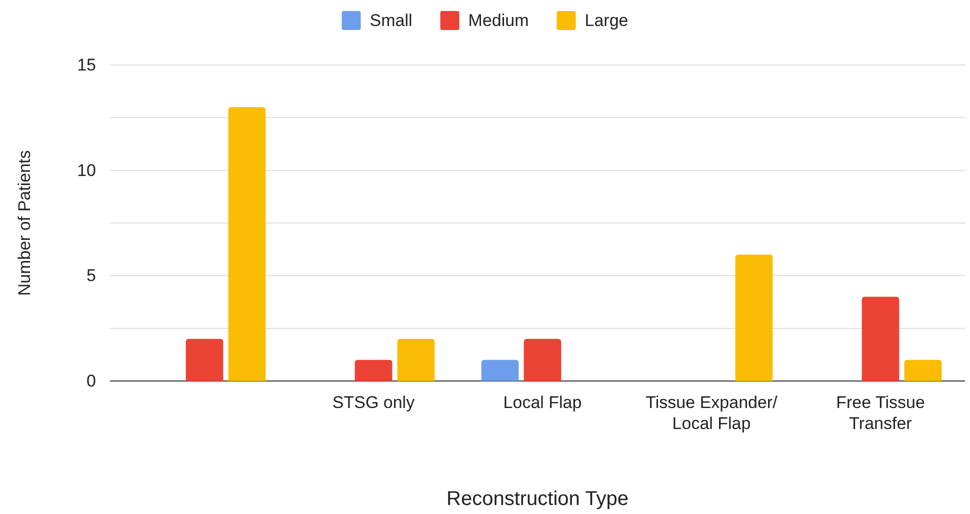 This screenshot has height=514, width=970. Describe the element at coordinates (542, 402) in the screenshot. I see `x-tick-label: Local Flap` at that location.